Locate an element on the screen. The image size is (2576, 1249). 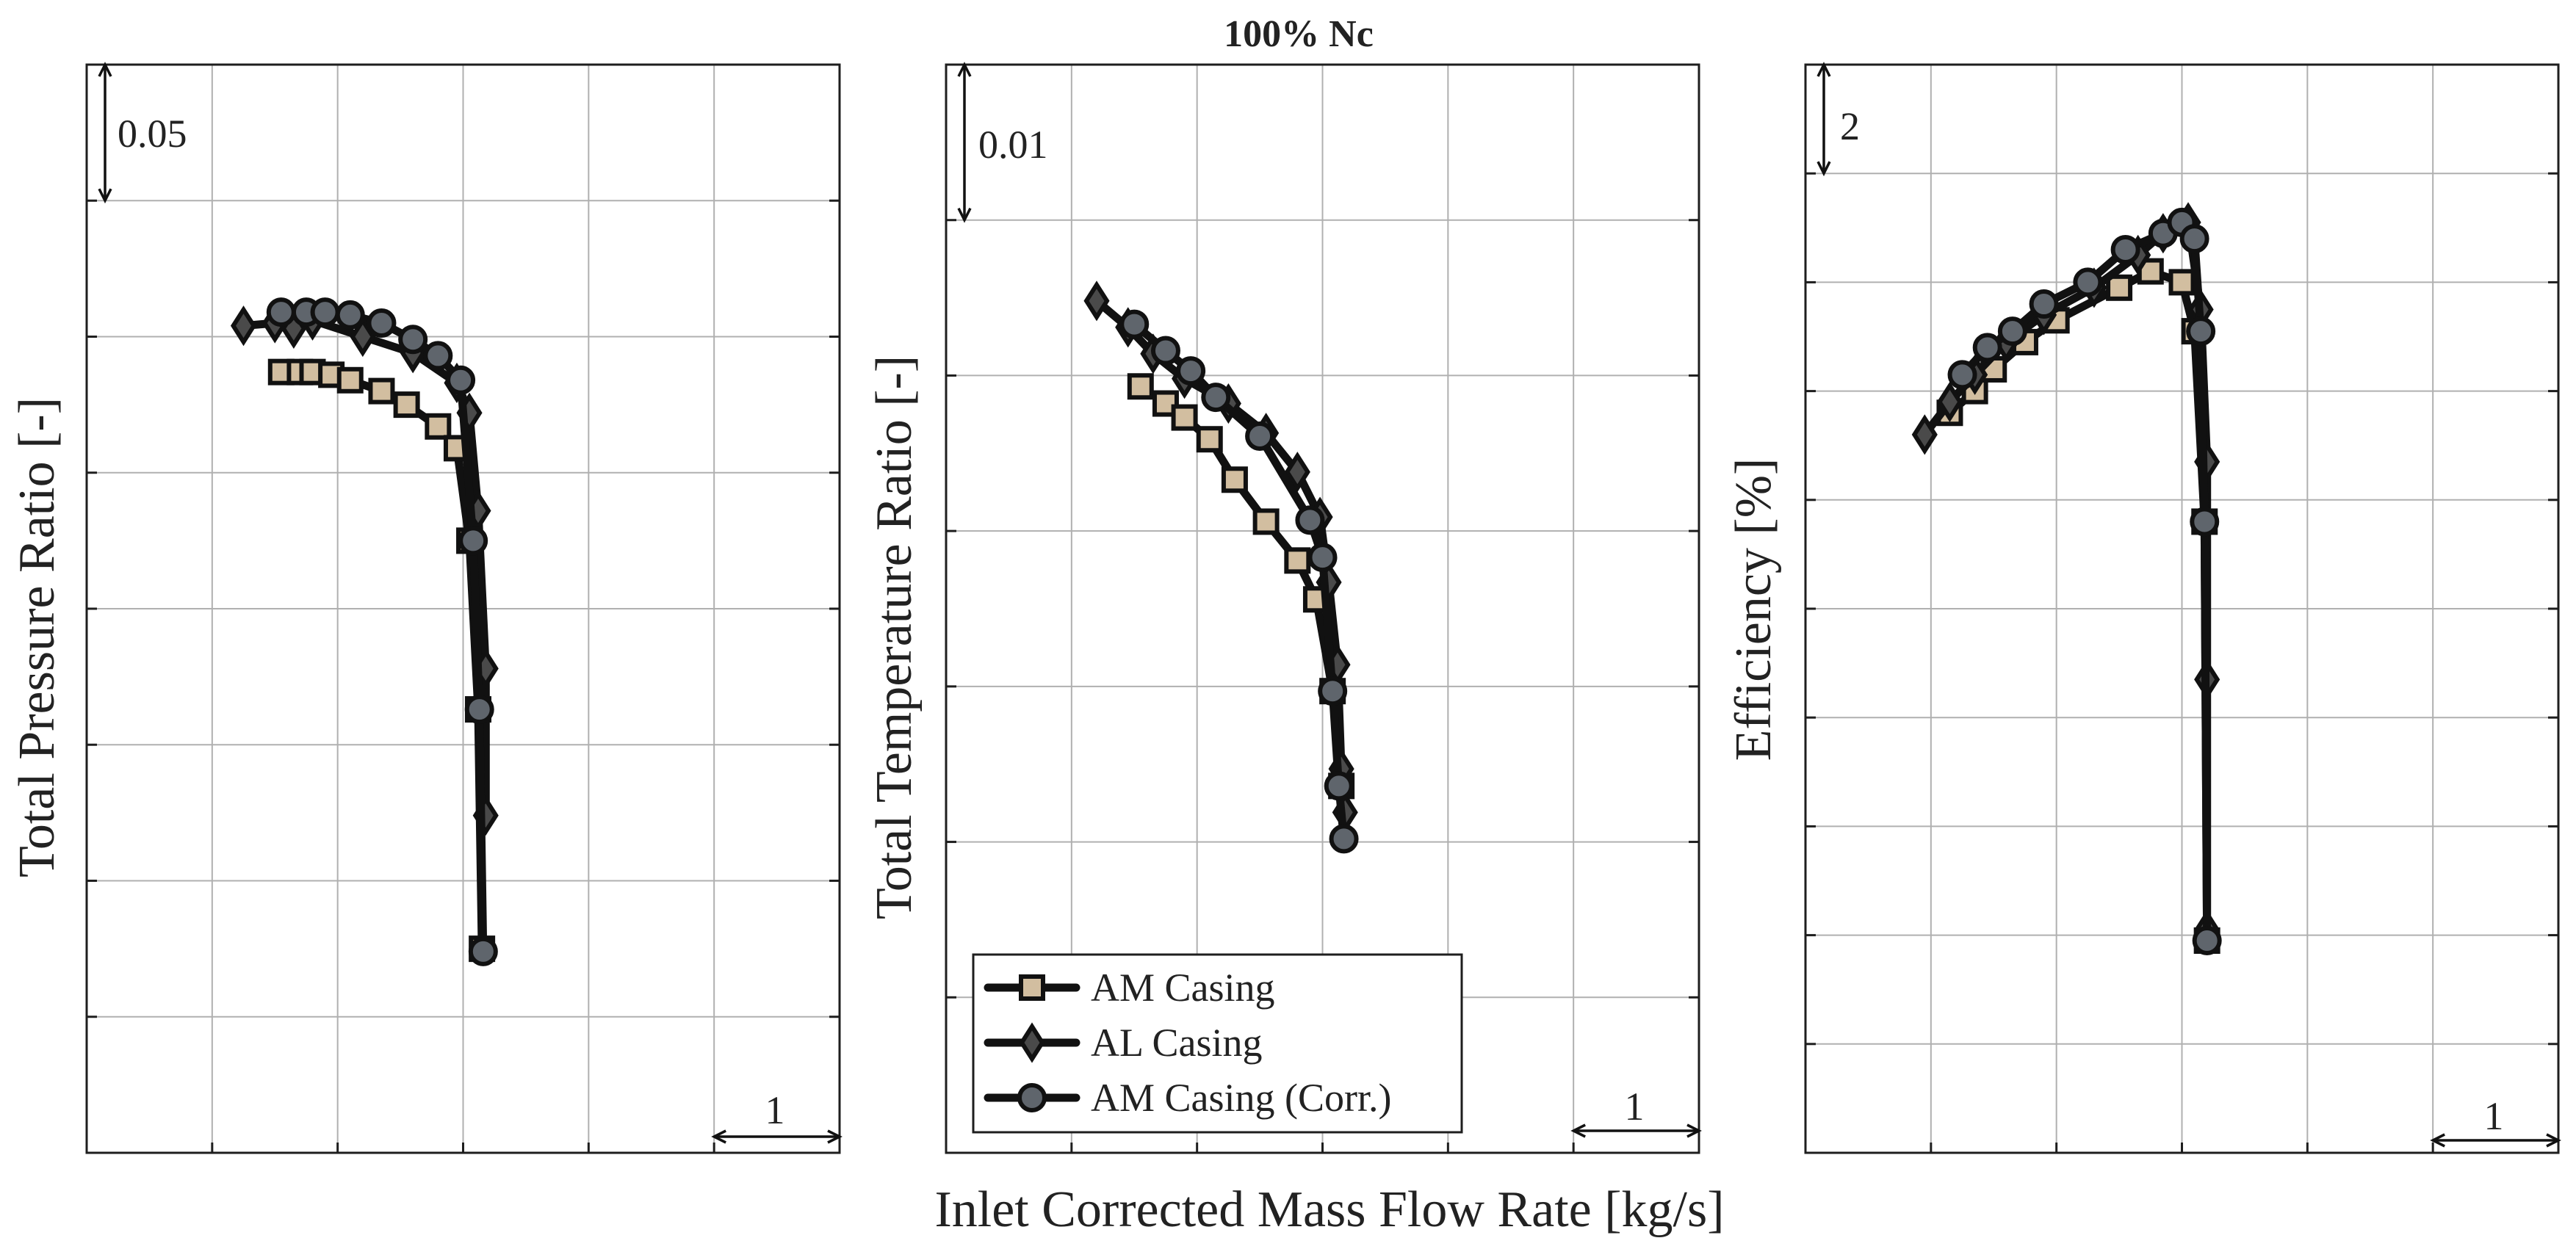
legend-entry-al-casing: AL Casing is located at coordinates (1123, 1043).